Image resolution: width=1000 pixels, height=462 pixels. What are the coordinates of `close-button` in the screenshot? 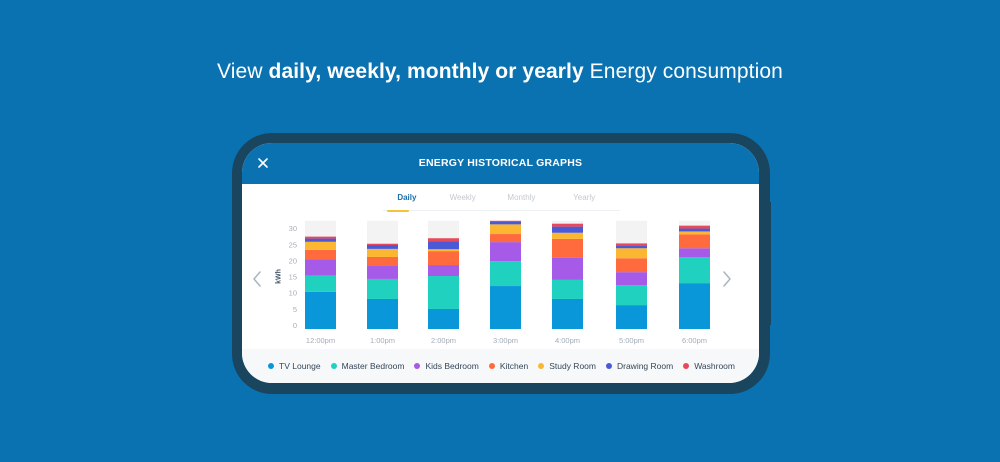 It's located at (263, 163).